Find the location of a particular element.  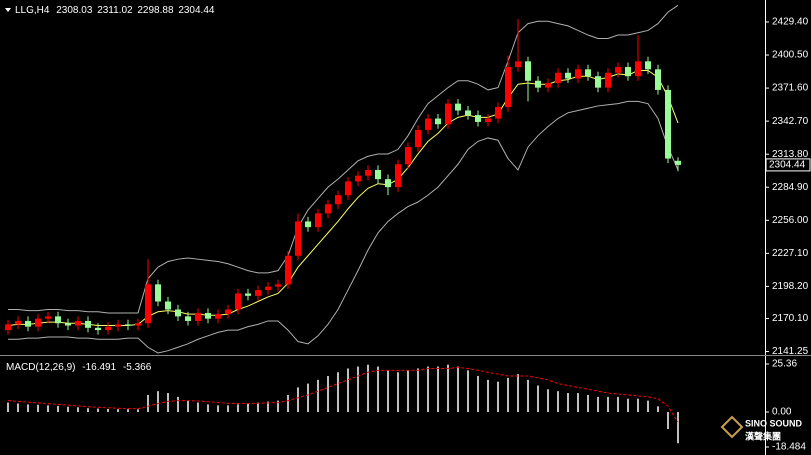

y-tick-label: 2198.20 is located at coordinates (790, 286).